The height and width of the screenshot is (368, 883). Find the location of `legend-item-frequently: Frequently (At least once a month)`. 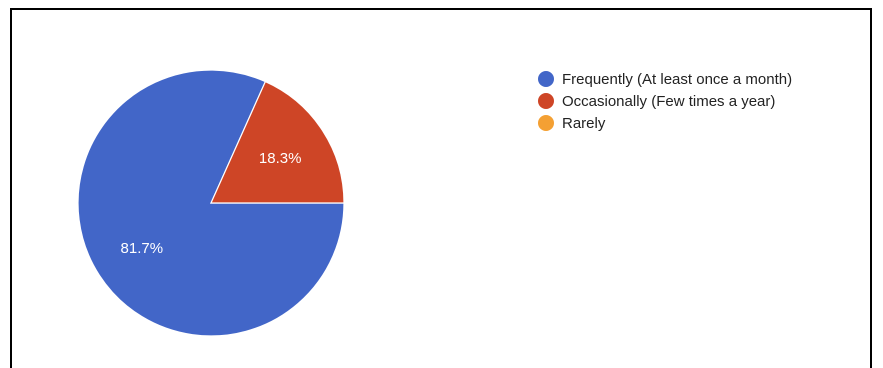

legend-item-frequently: Frequently (At least once a month) is located at coordinates (665, 79).